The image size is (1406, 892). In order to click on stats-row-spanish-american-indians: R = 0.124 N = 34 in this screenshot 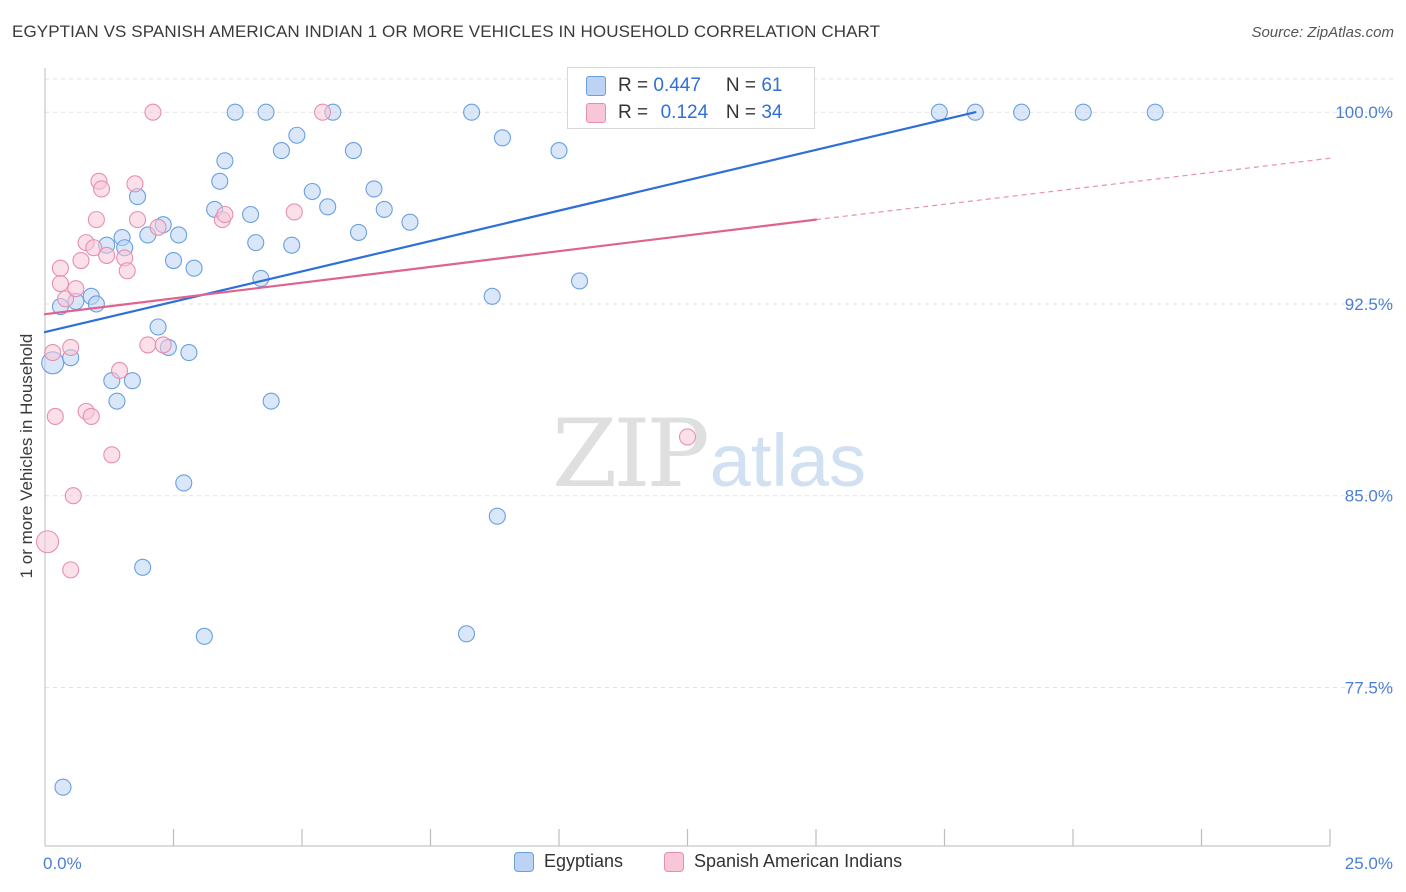, I will do `click(684, 113)`.